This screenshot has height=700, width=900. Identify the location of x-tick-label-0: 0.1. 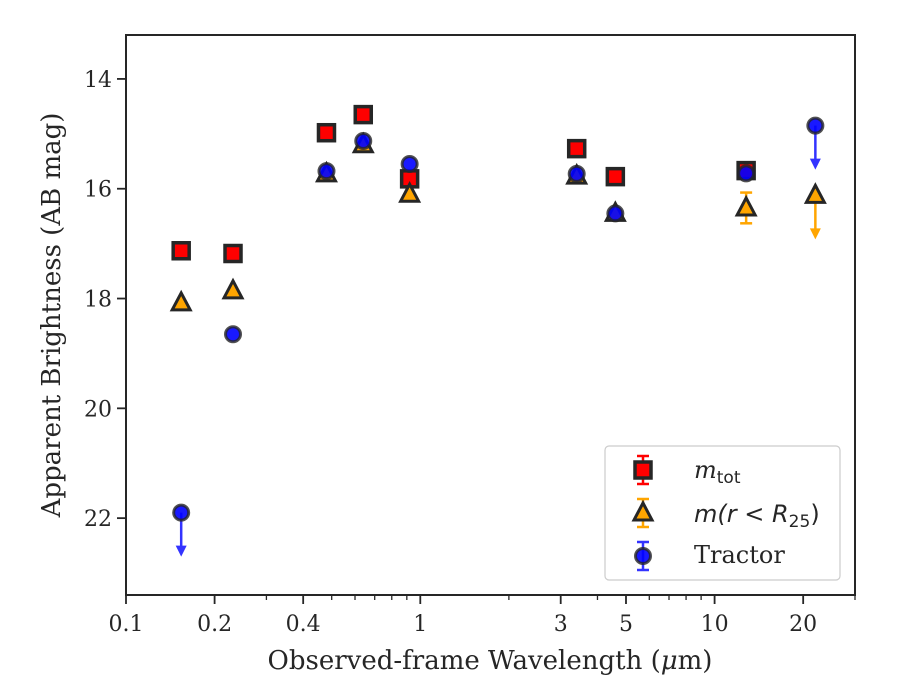
(126, 624).